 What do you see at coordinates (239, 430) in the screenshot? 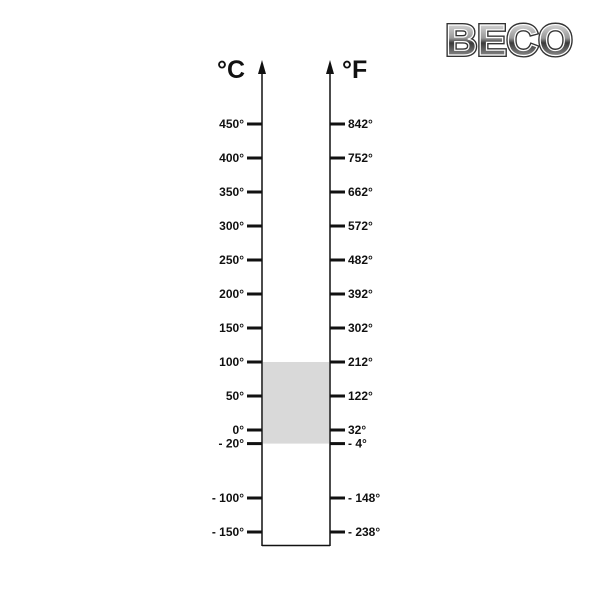
I see `celsius-tick-label: 0°` at bounding box center [239, 430].